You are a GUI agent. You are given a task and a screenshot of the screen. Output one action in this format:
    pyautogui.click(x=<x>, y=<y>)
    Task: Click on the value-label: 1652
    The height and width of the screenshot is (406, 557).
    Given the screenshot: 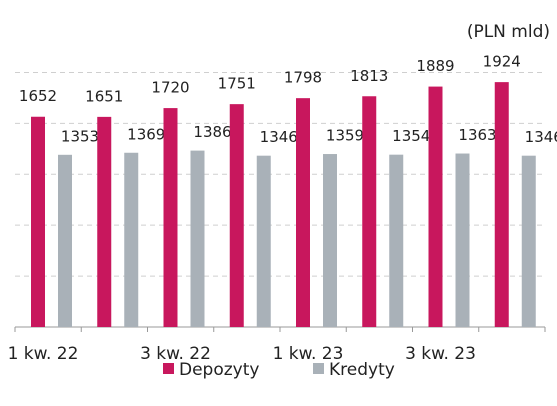 What is the action you would take?
    pyautogui.click(x=38, y=96)
    